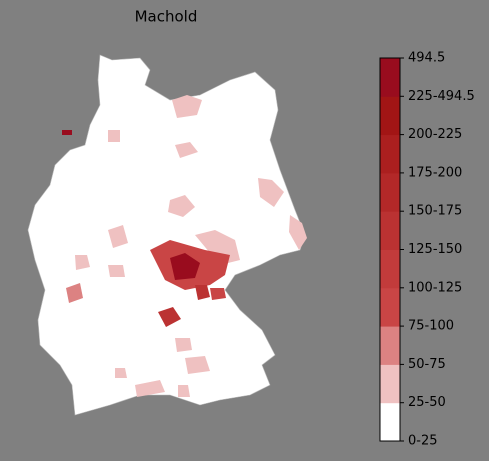 The image size is (489, 461). I want to click on colorbar-label: 225-494.5, so click(441, 96).